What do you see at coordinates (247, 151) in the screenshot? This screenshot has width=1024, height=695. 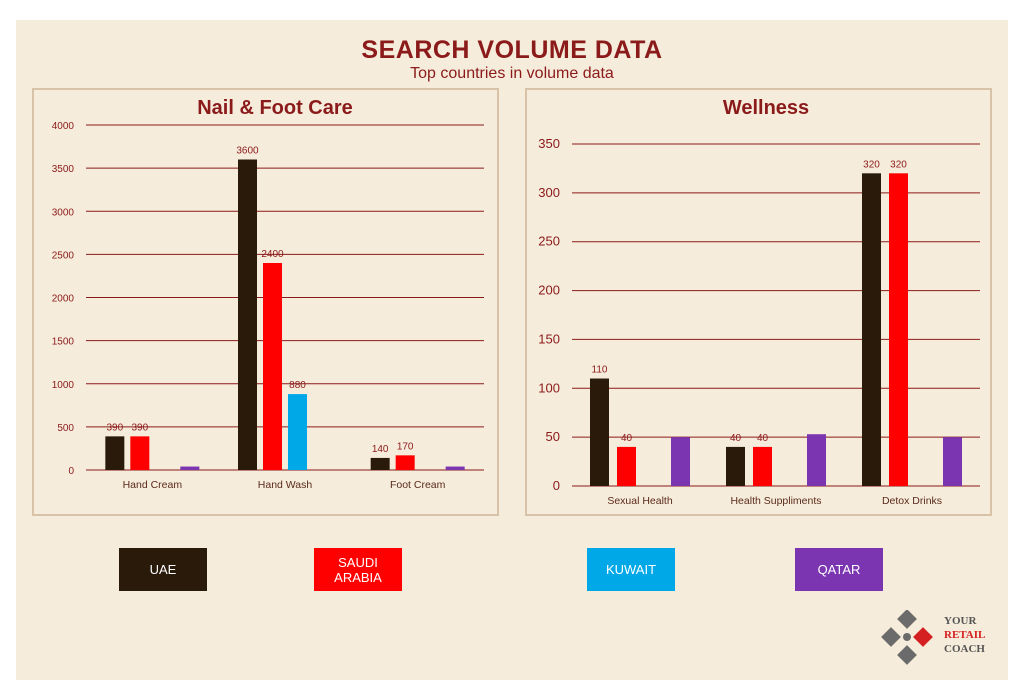 I see `data-label: 3600` at bounding box center [247, 151].